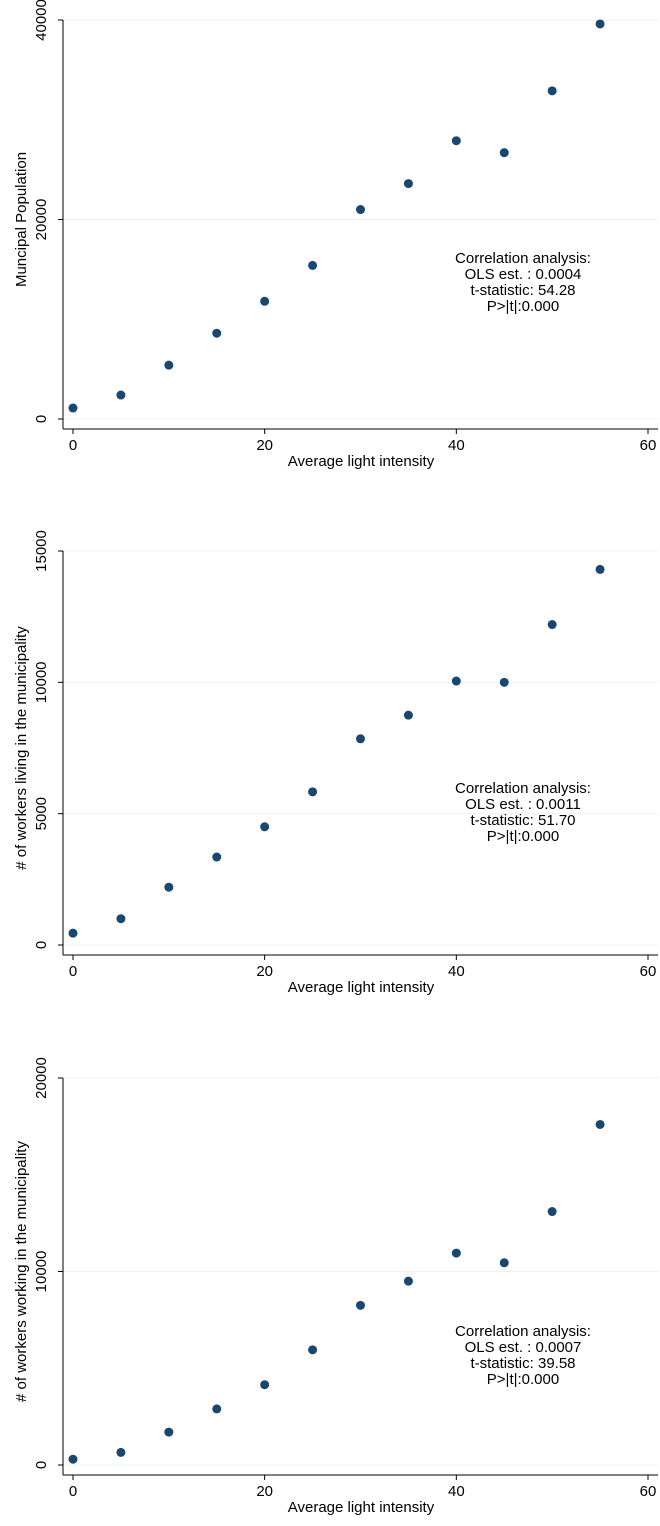  What do you see at coordinates (523, 274) in the screenshot?
I see `correlation-annotation-line: OLS est. : 0.0004` at bounding box center [523, 274].